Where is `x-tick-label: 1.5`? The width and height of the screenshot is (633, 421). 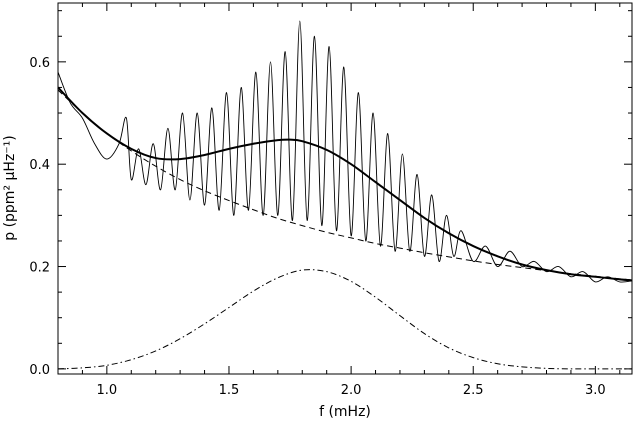 x-tick-label: 1.5 is located at coordinates (229, 390).